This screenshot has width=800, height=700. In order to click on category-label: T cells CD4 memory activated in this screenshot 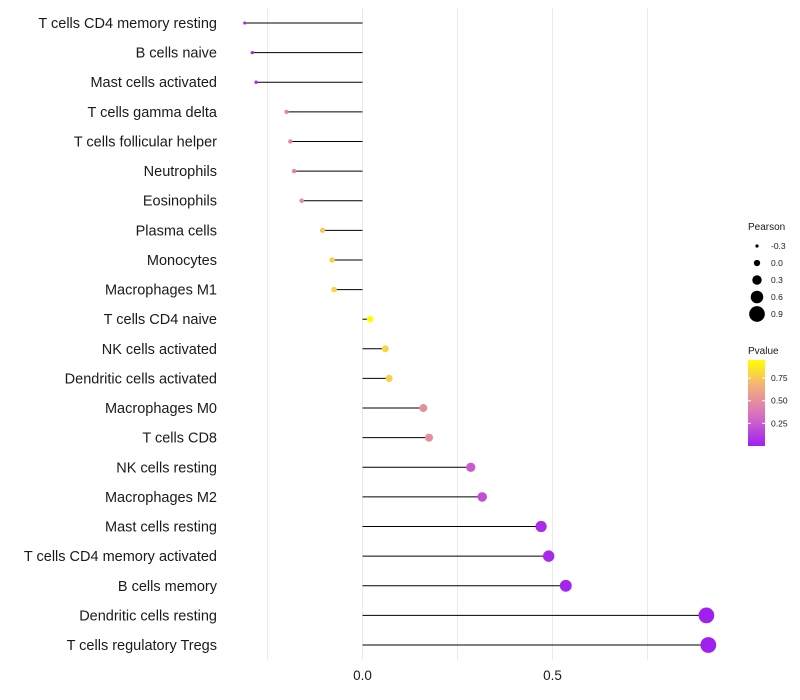, I will do `click(120, 557)`.